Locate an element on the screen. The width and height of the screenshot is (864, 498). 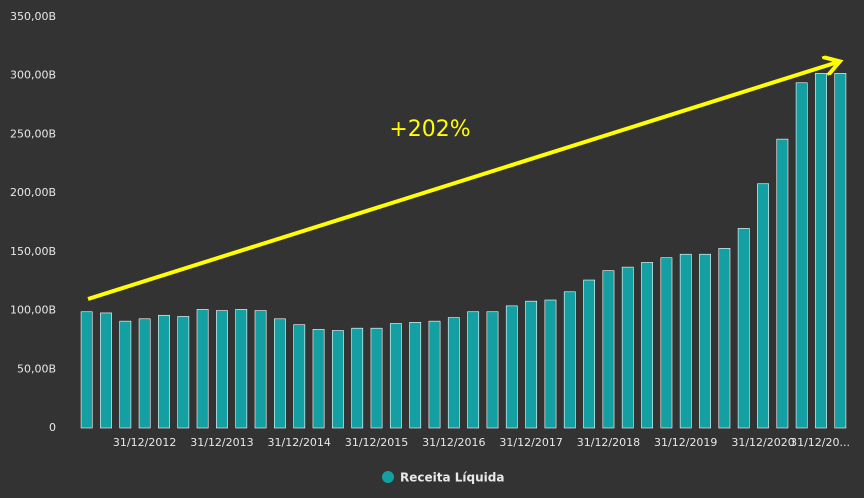
x-tick-label: 31/12/2019 is located at coordinates (685, 442).